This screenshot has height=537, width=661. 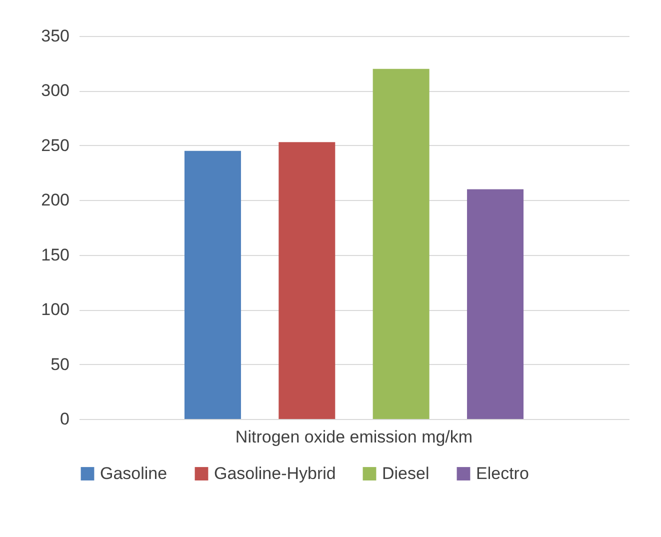 What do you see at coordinates (55, 145) in the screenshot?
I see `y-tick-label: 250` at bounding box center [55, 145].